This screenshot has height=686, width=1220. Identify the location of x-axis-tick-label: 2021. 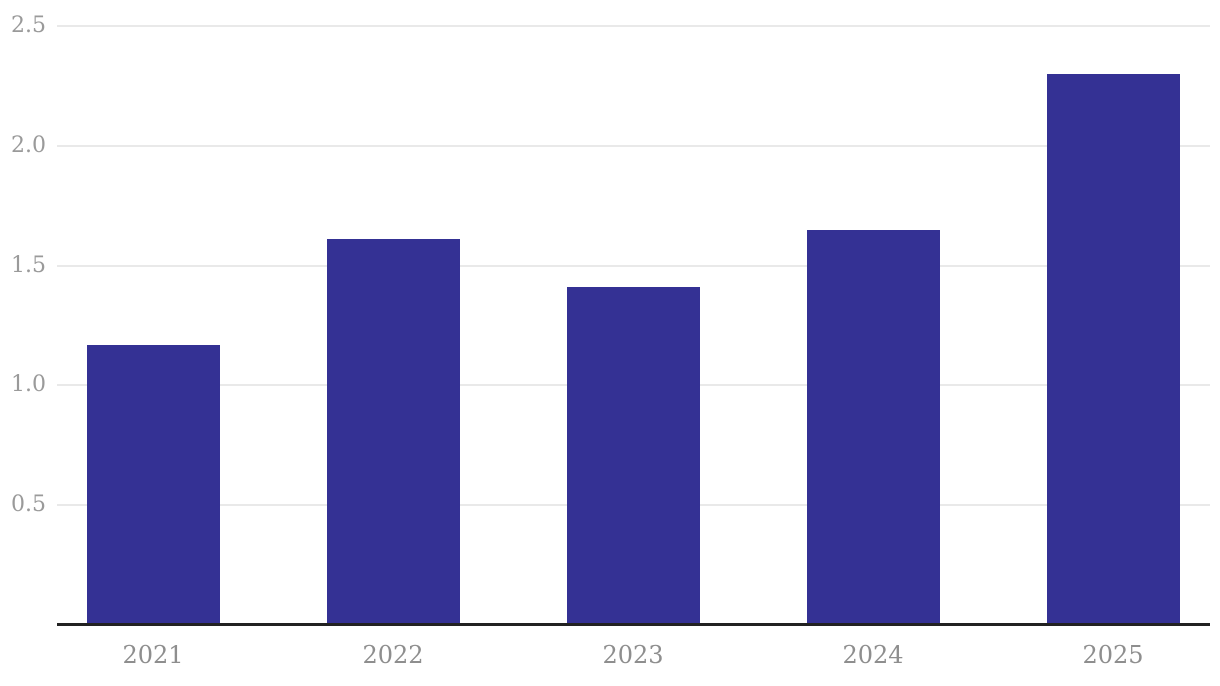
(153, 655).